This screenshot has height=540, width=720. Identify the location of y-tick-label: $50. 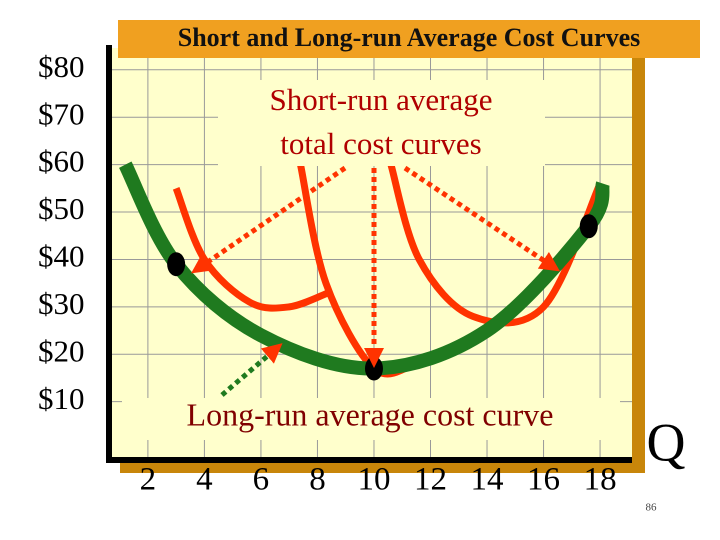
(61, 208).